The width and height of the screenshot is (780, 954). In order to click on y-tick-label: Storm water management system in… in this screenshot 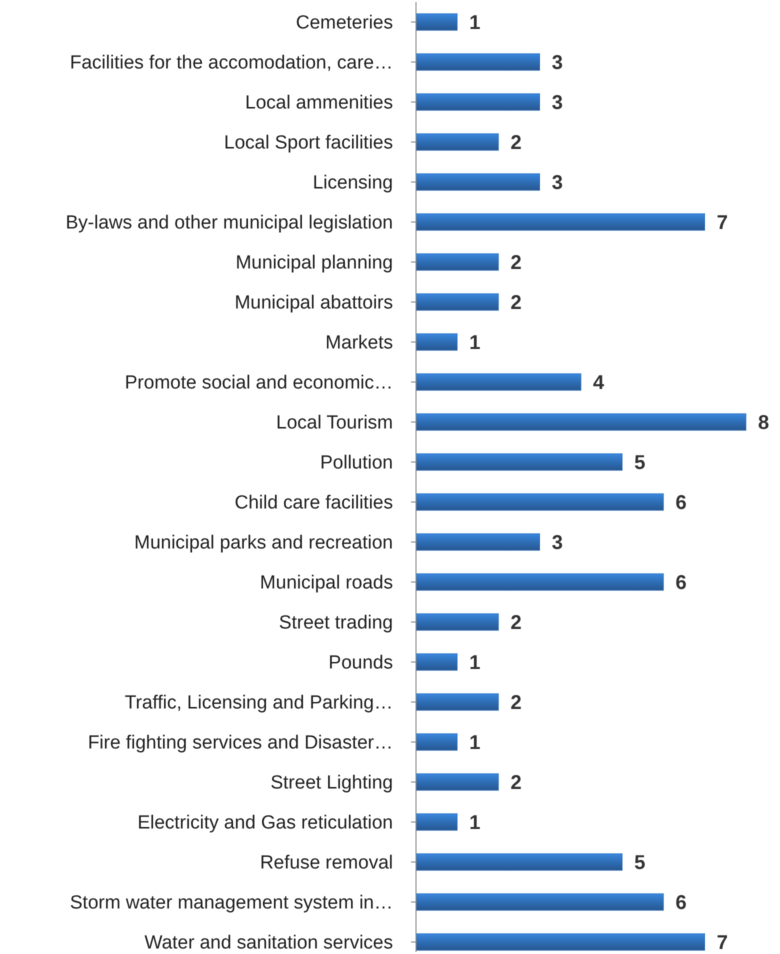, I will do `click(231, 903)`.